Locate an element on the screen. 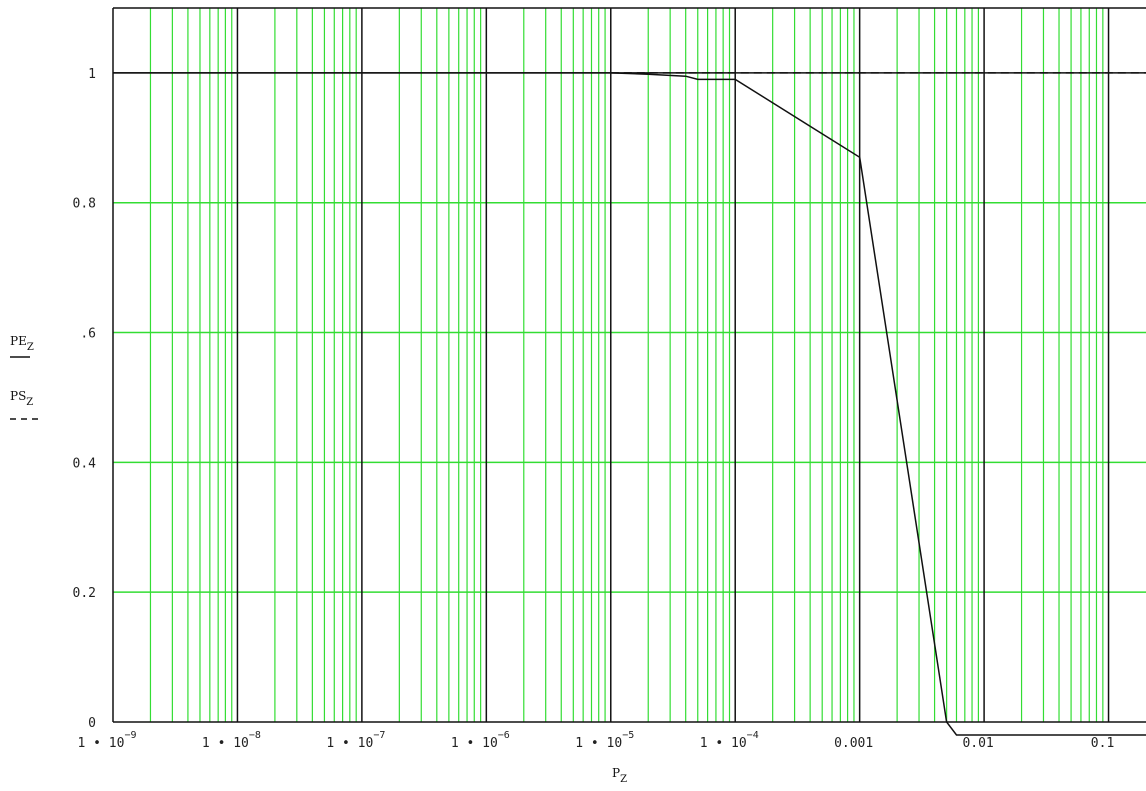 Image resolution: width=1146 pixels, height=791 pixels. y-tick-labels: 0 0.2 0.4 .6 0.8 1 is located at coordinates (85, 399).